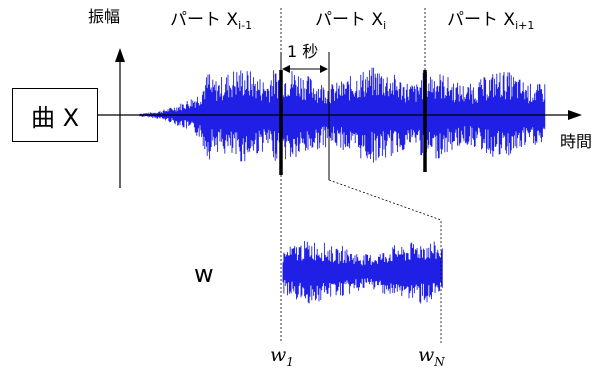 This screenshot has height=376, width=607. I want to click on part-label-previous: パート Xi-1, so click(211, 21).